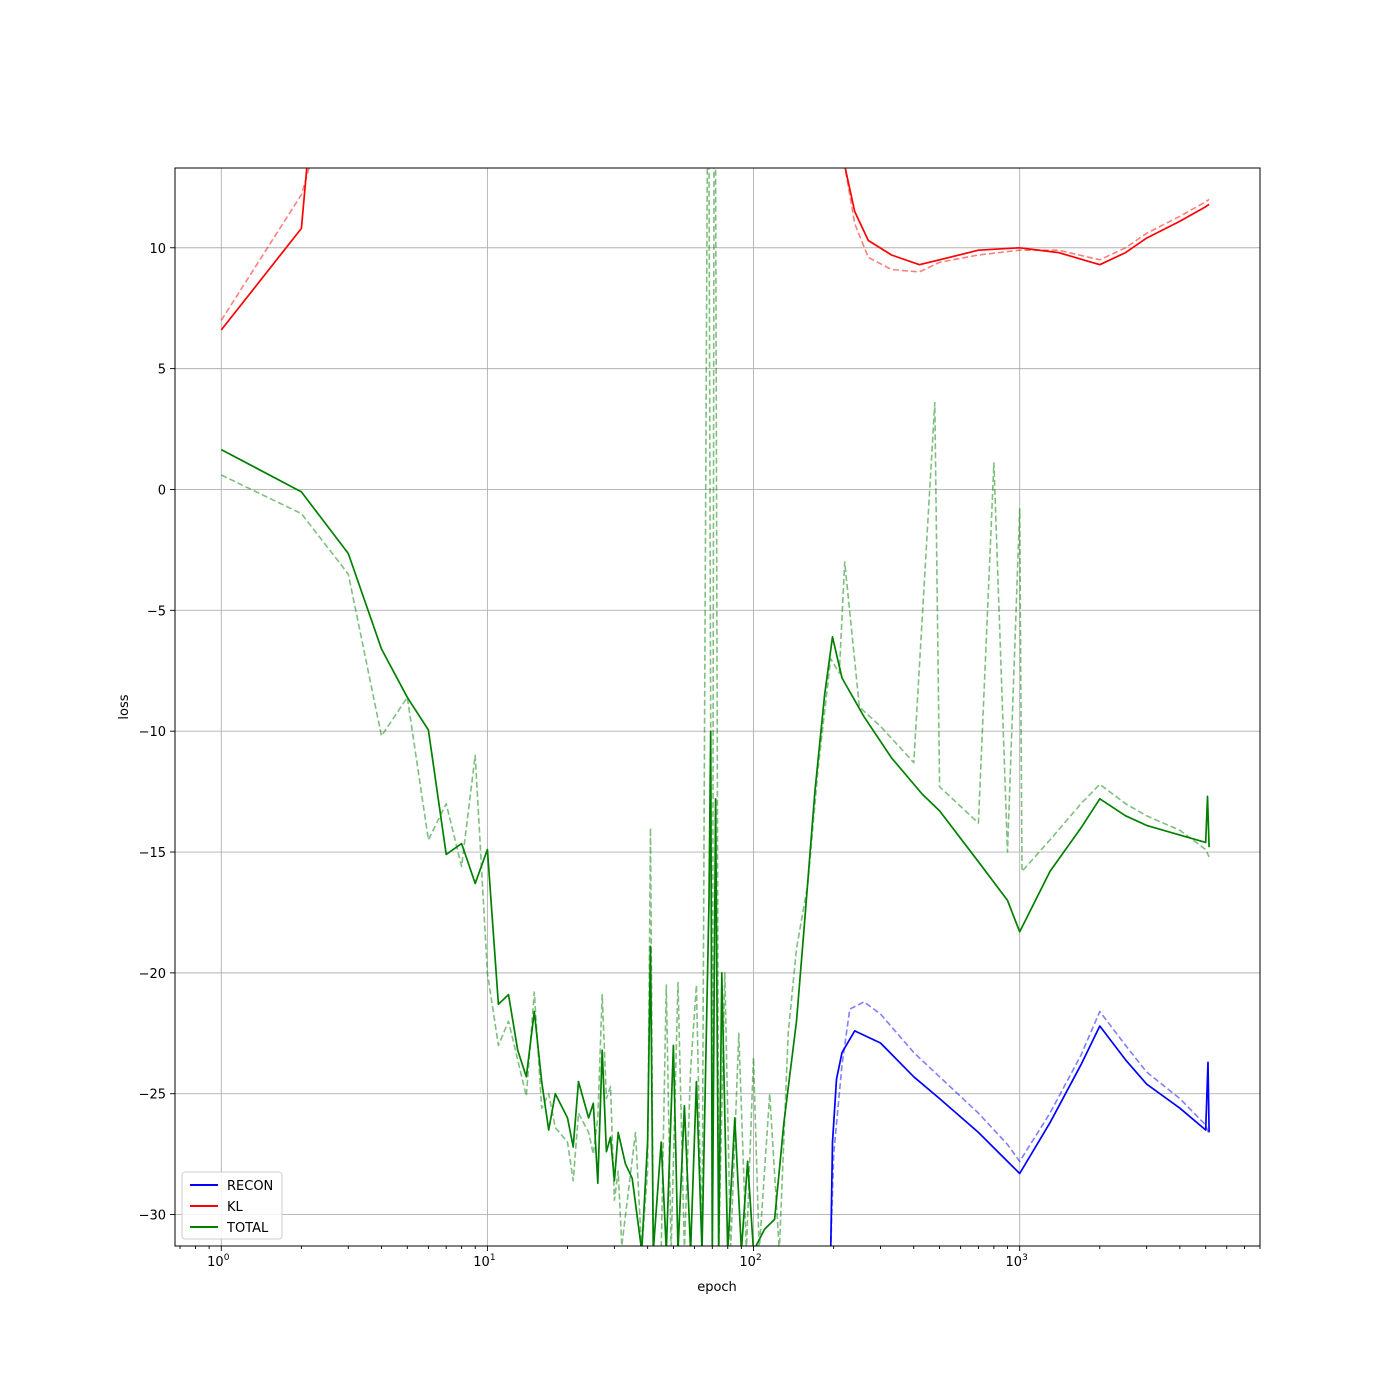 Image resolution: width=1400 pixels, height=1400 pixels. What do you see at coordinates (152, 732) in the screenshot?
I see `y-tick-label: −10` at bounding box center [152, 732].